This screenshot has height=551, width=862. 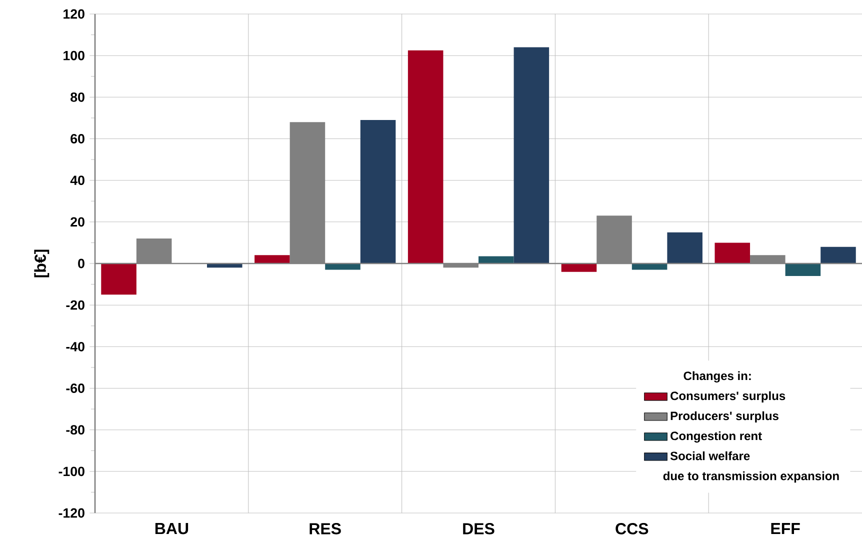 I want to click on y-tick-label: 20, so click(x=77, y=222).